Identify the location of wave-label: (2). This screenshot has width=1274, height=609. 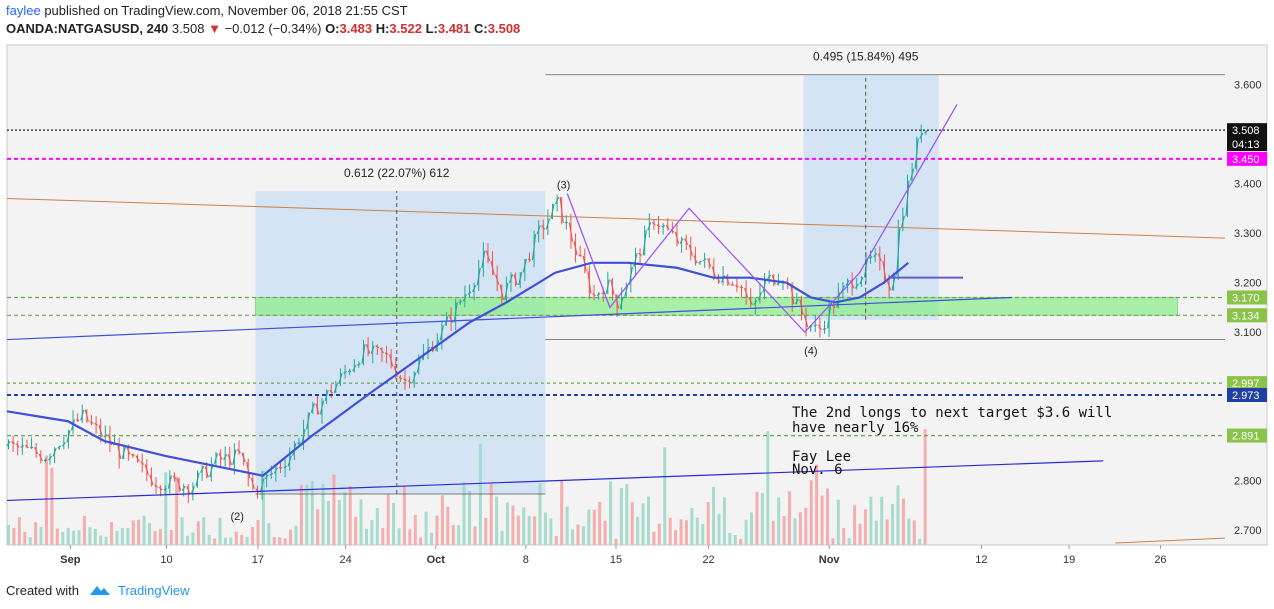
(236, 517).